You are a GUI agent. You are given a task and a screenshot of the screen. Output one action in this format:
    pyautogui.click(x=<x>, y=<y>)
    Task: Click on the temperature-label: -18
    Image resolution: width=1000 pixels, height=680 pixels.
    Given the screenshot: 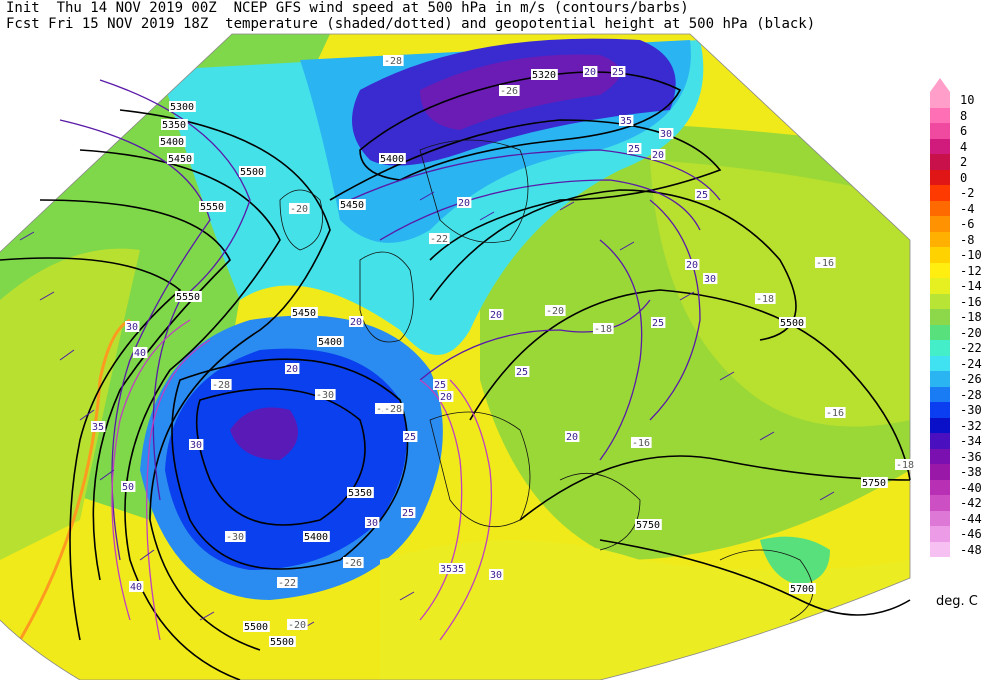 What is the action you would take?
    pyautogui.click(x=765, y=299)
    